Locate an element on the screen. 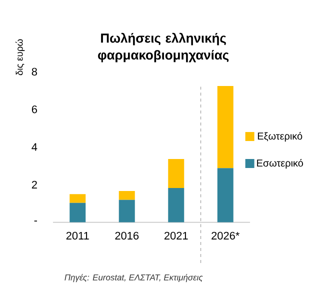  x-tick-label: 2021 is located at coordinates (176, 236).